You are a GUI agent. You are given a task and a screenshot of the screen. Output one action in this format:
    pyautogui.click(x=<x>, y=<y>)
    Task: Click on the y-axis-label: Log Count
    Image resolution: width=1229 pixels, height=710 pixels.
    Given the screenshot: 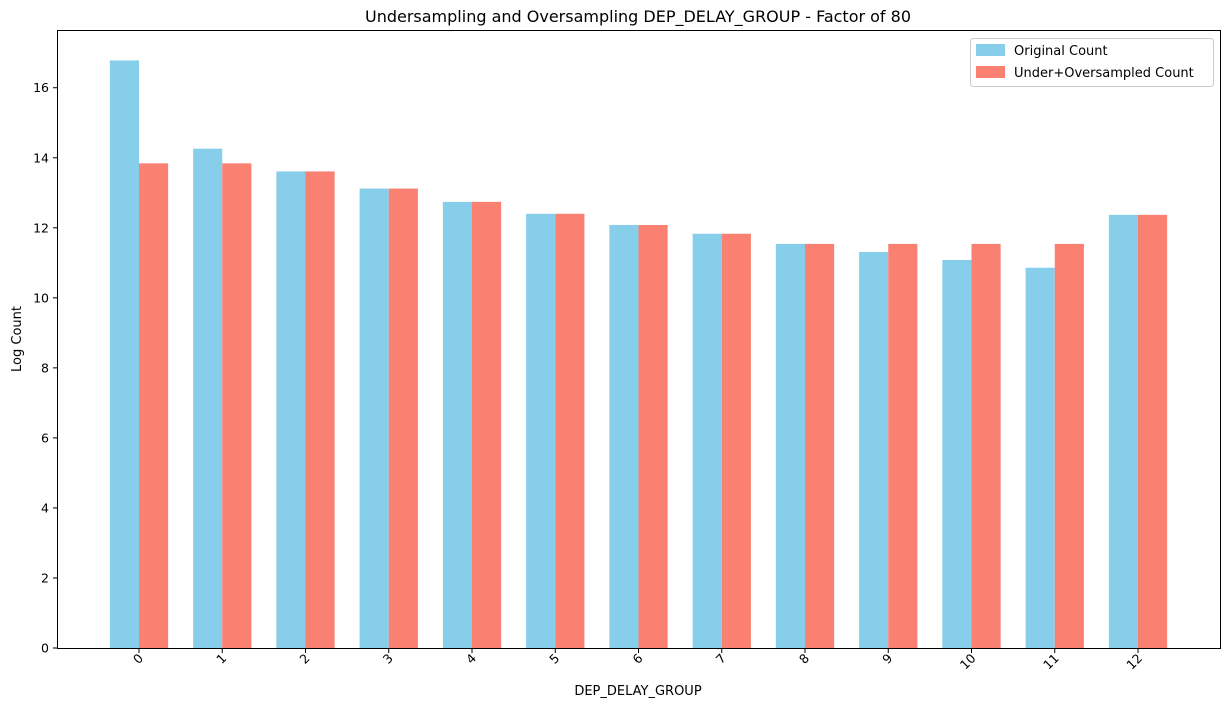 What is the action you would take?
    pyautogui.click(x=17, y=339)
    